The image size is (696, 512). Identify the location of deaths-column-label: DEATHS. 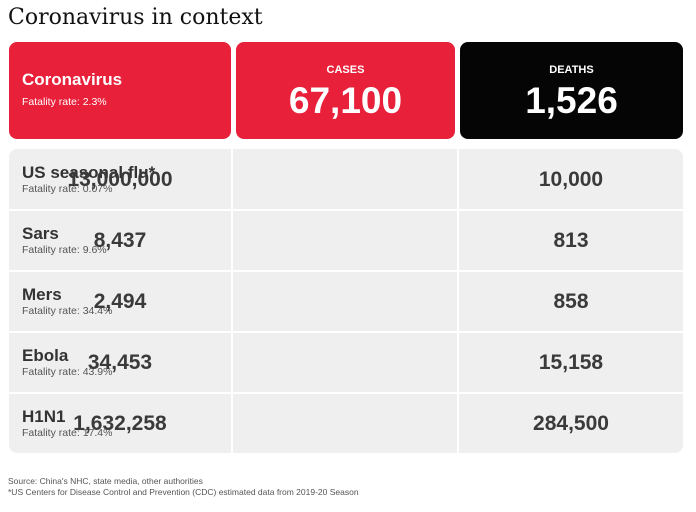
(571, 70).